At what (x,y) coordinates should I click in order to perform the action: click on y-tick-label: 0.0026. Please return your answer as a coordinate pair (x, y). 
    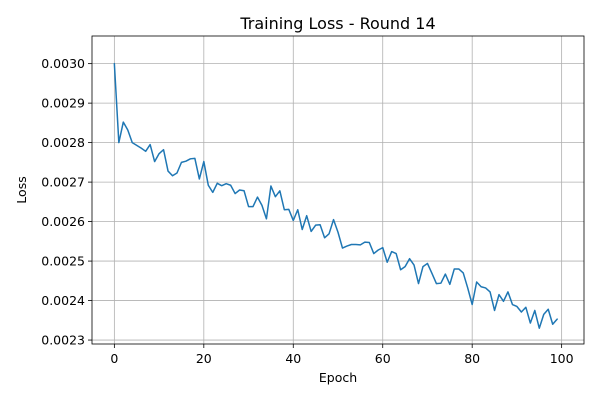
    Looking at the image, I should click on (63, 221).